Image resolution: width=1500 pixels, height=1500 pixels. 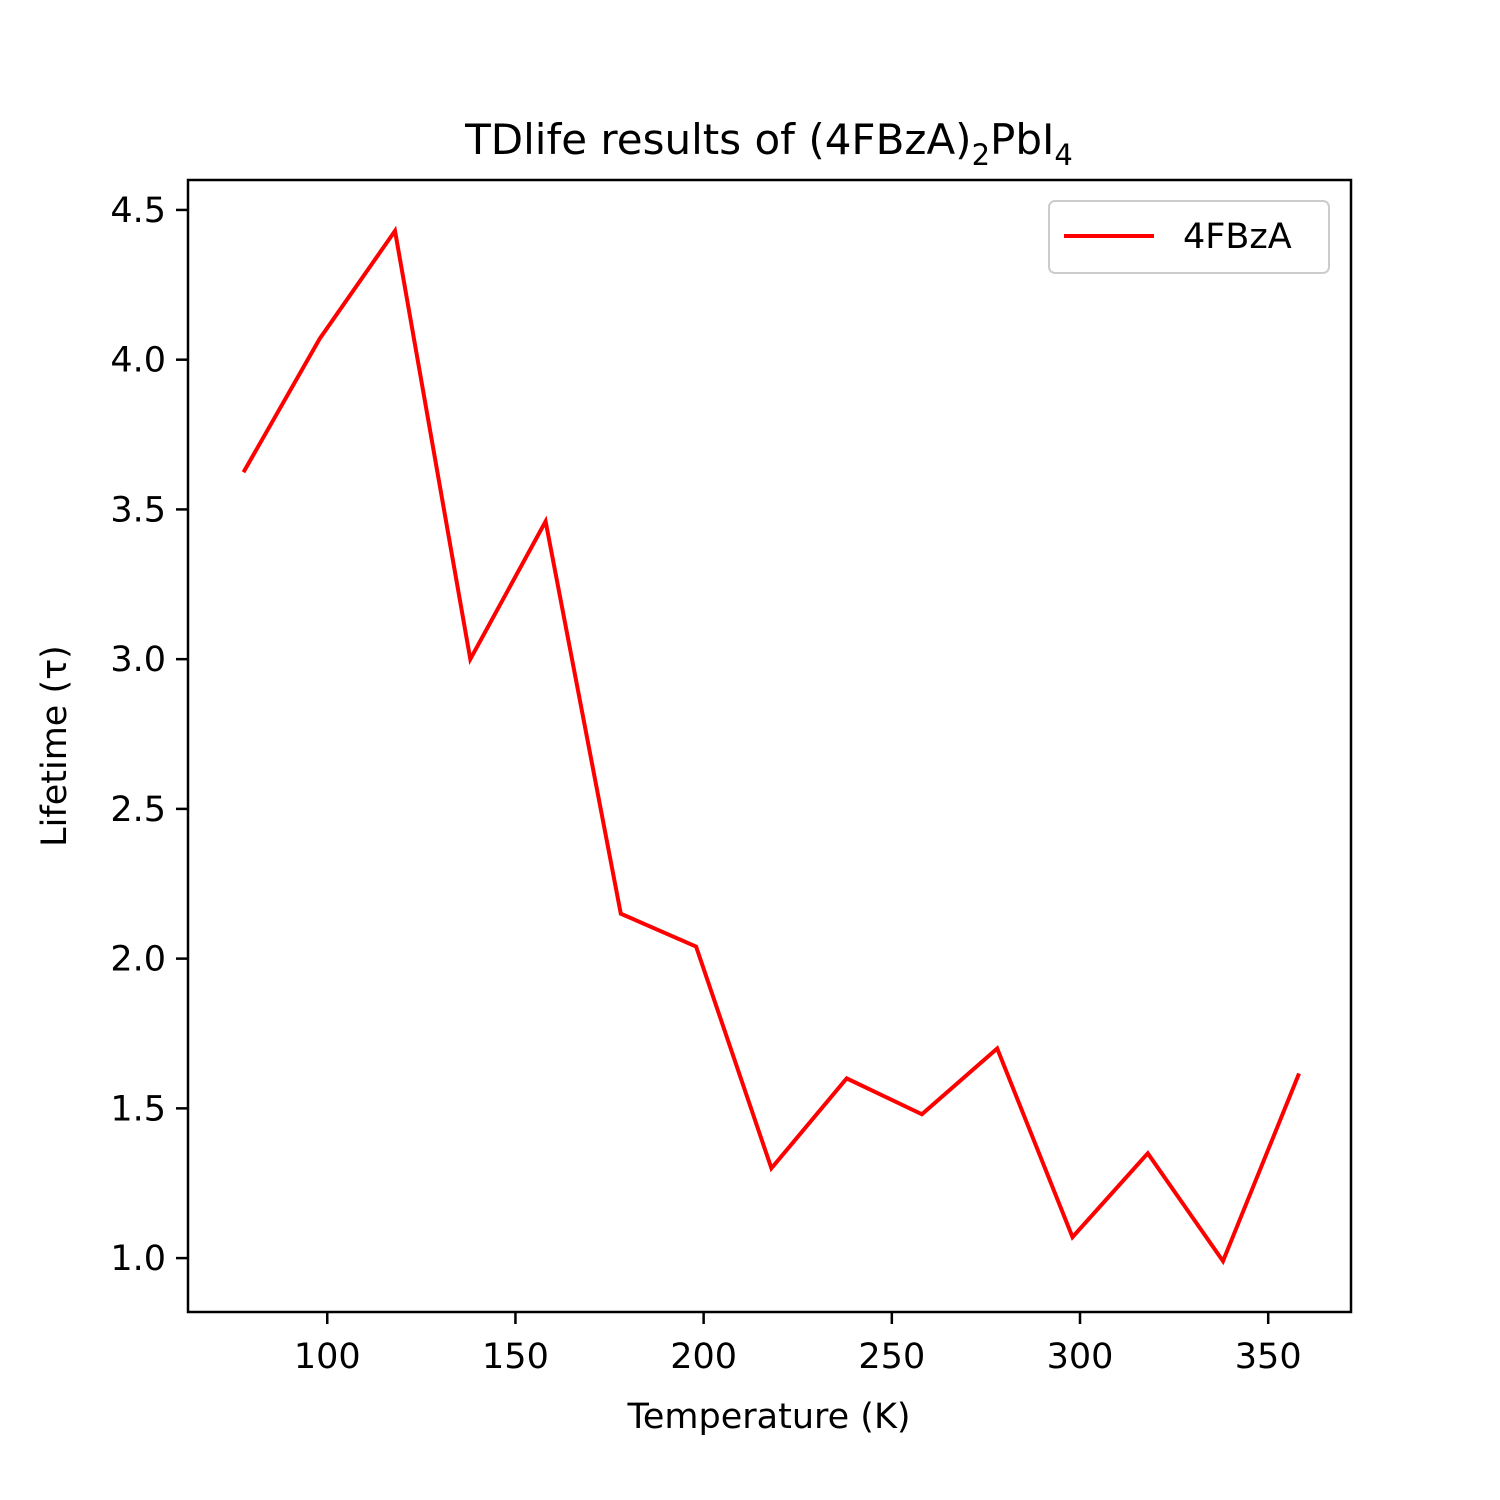 I want to click on x-tick-label: 250, so click(x=891, y=1357).